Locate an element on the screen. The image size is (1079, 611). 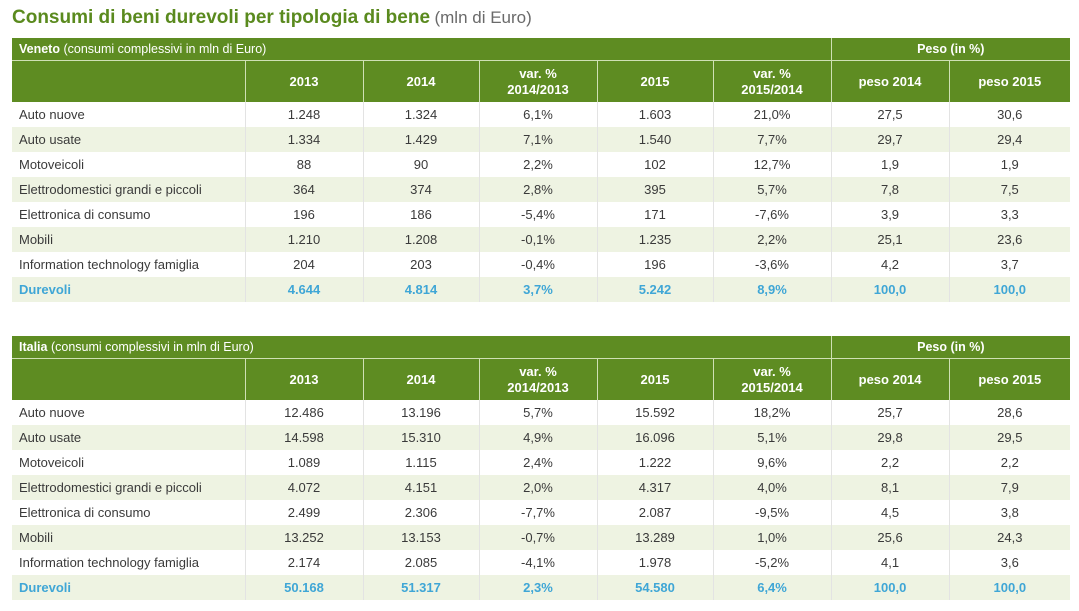
table-cell: 18,2% is located at coordinates (772, 412).